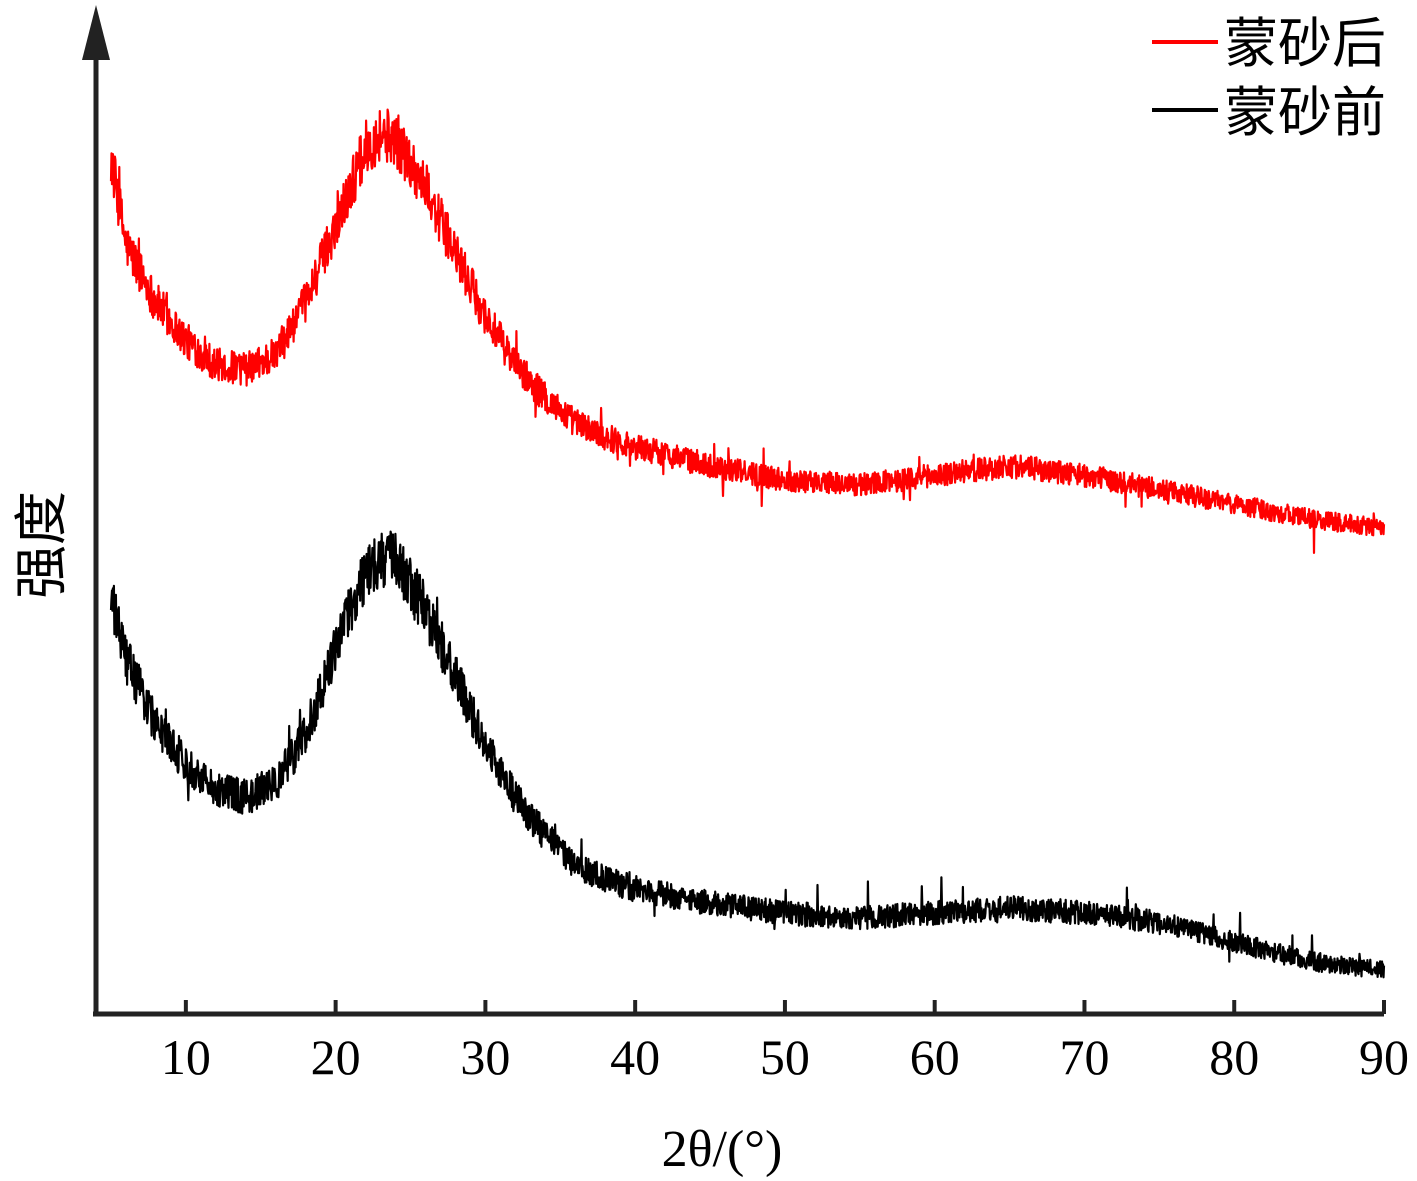 The width and height of the screenshot is (1417, 1181). What do you see at coordinates (1305, 43) in the screenshot?
I see `legend-label-0: 蒙砂后` at bounding box center [1305, 43].